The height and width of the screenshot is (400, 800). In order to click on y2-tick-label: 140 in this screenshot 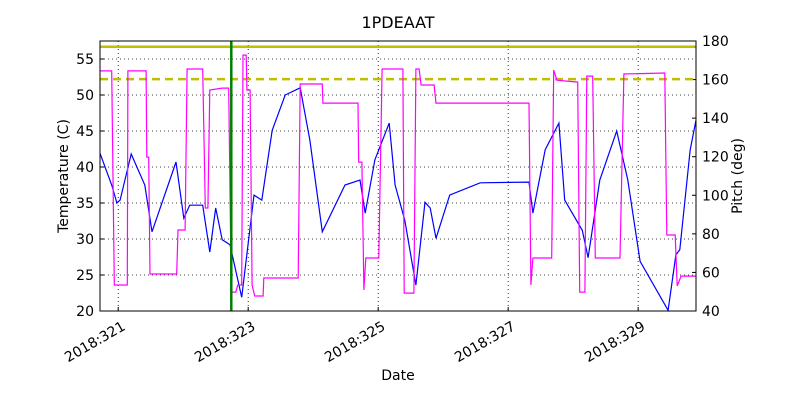, I will do `click(715, 119)`.